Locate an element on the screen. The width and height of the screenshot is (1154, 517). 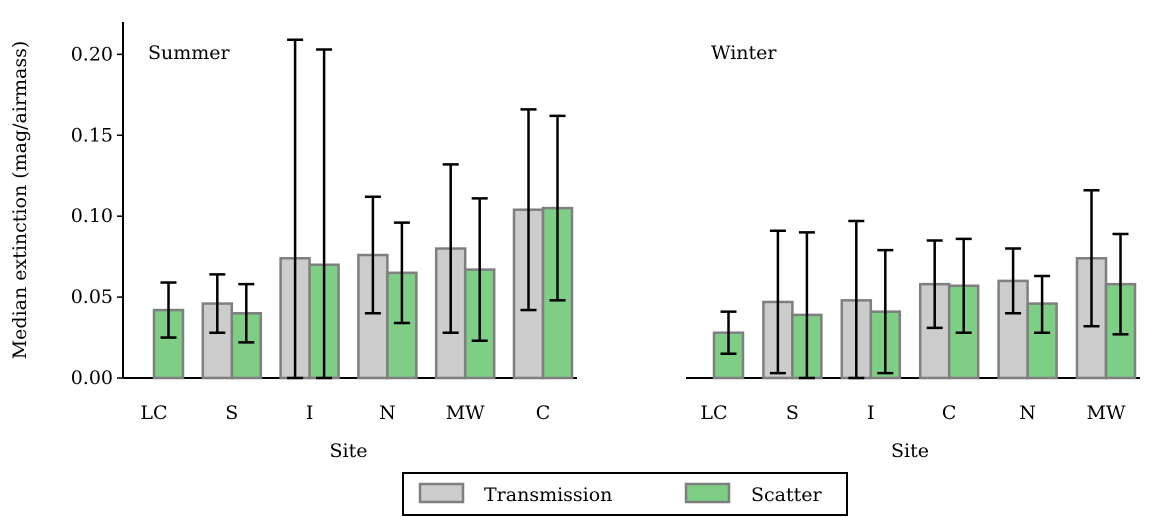
legend-swatch-transmission is located at coordinates (441, 493).